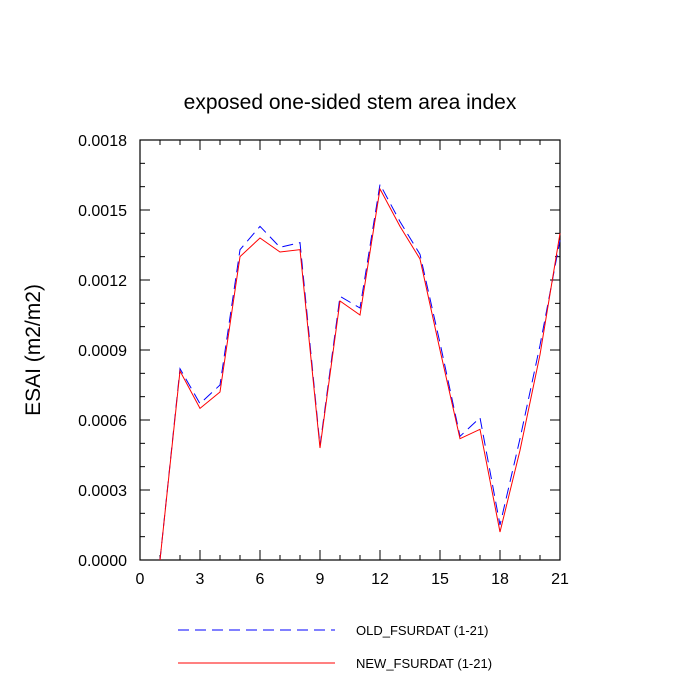 This screenshot has height=700, width=700. I want to click on x-tick-label: 9, so click(320, 579).